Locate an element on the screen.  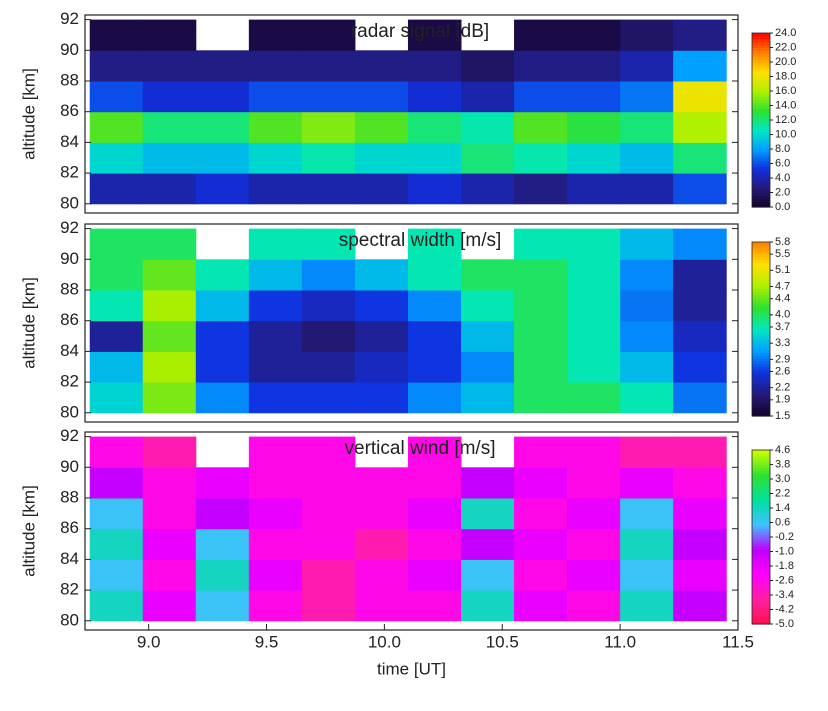
x-tick-label: 9.0 is located at coordinates (149, 641).